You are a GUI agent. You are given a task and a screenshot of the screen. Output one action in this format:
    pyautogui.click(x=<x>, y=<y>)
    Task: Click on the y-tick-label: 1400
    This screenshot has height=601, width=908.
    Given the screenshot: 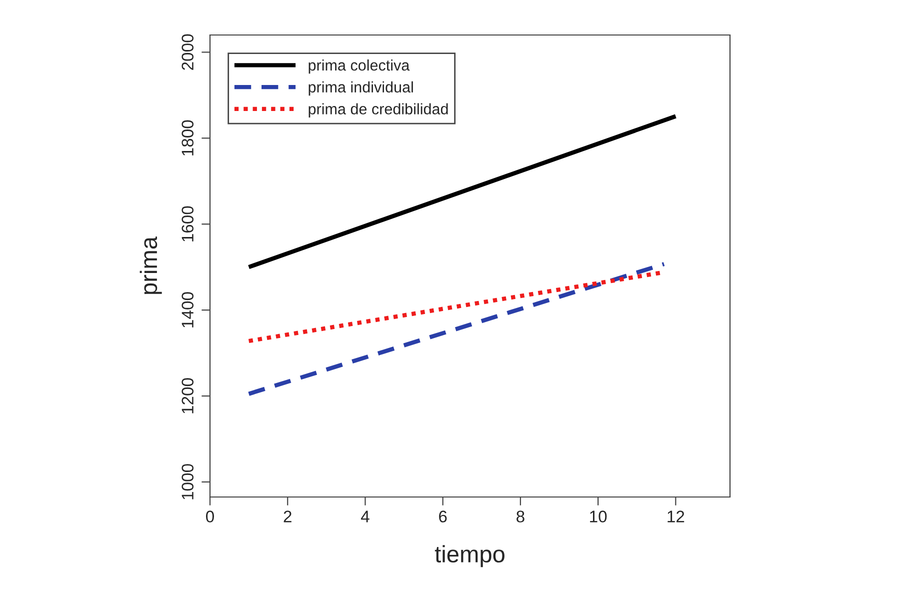 What is the action you would take?
    pyautogui.click(x=188, y=310)
    